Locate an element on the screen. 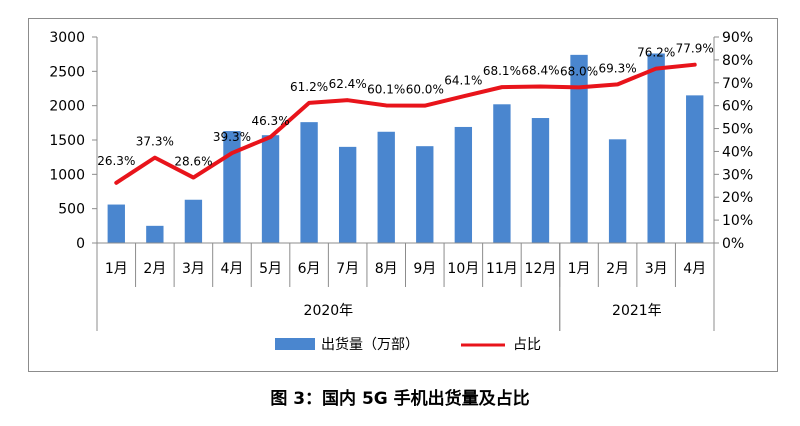  year-label: 2020年 is located at coordinates (329, 311).